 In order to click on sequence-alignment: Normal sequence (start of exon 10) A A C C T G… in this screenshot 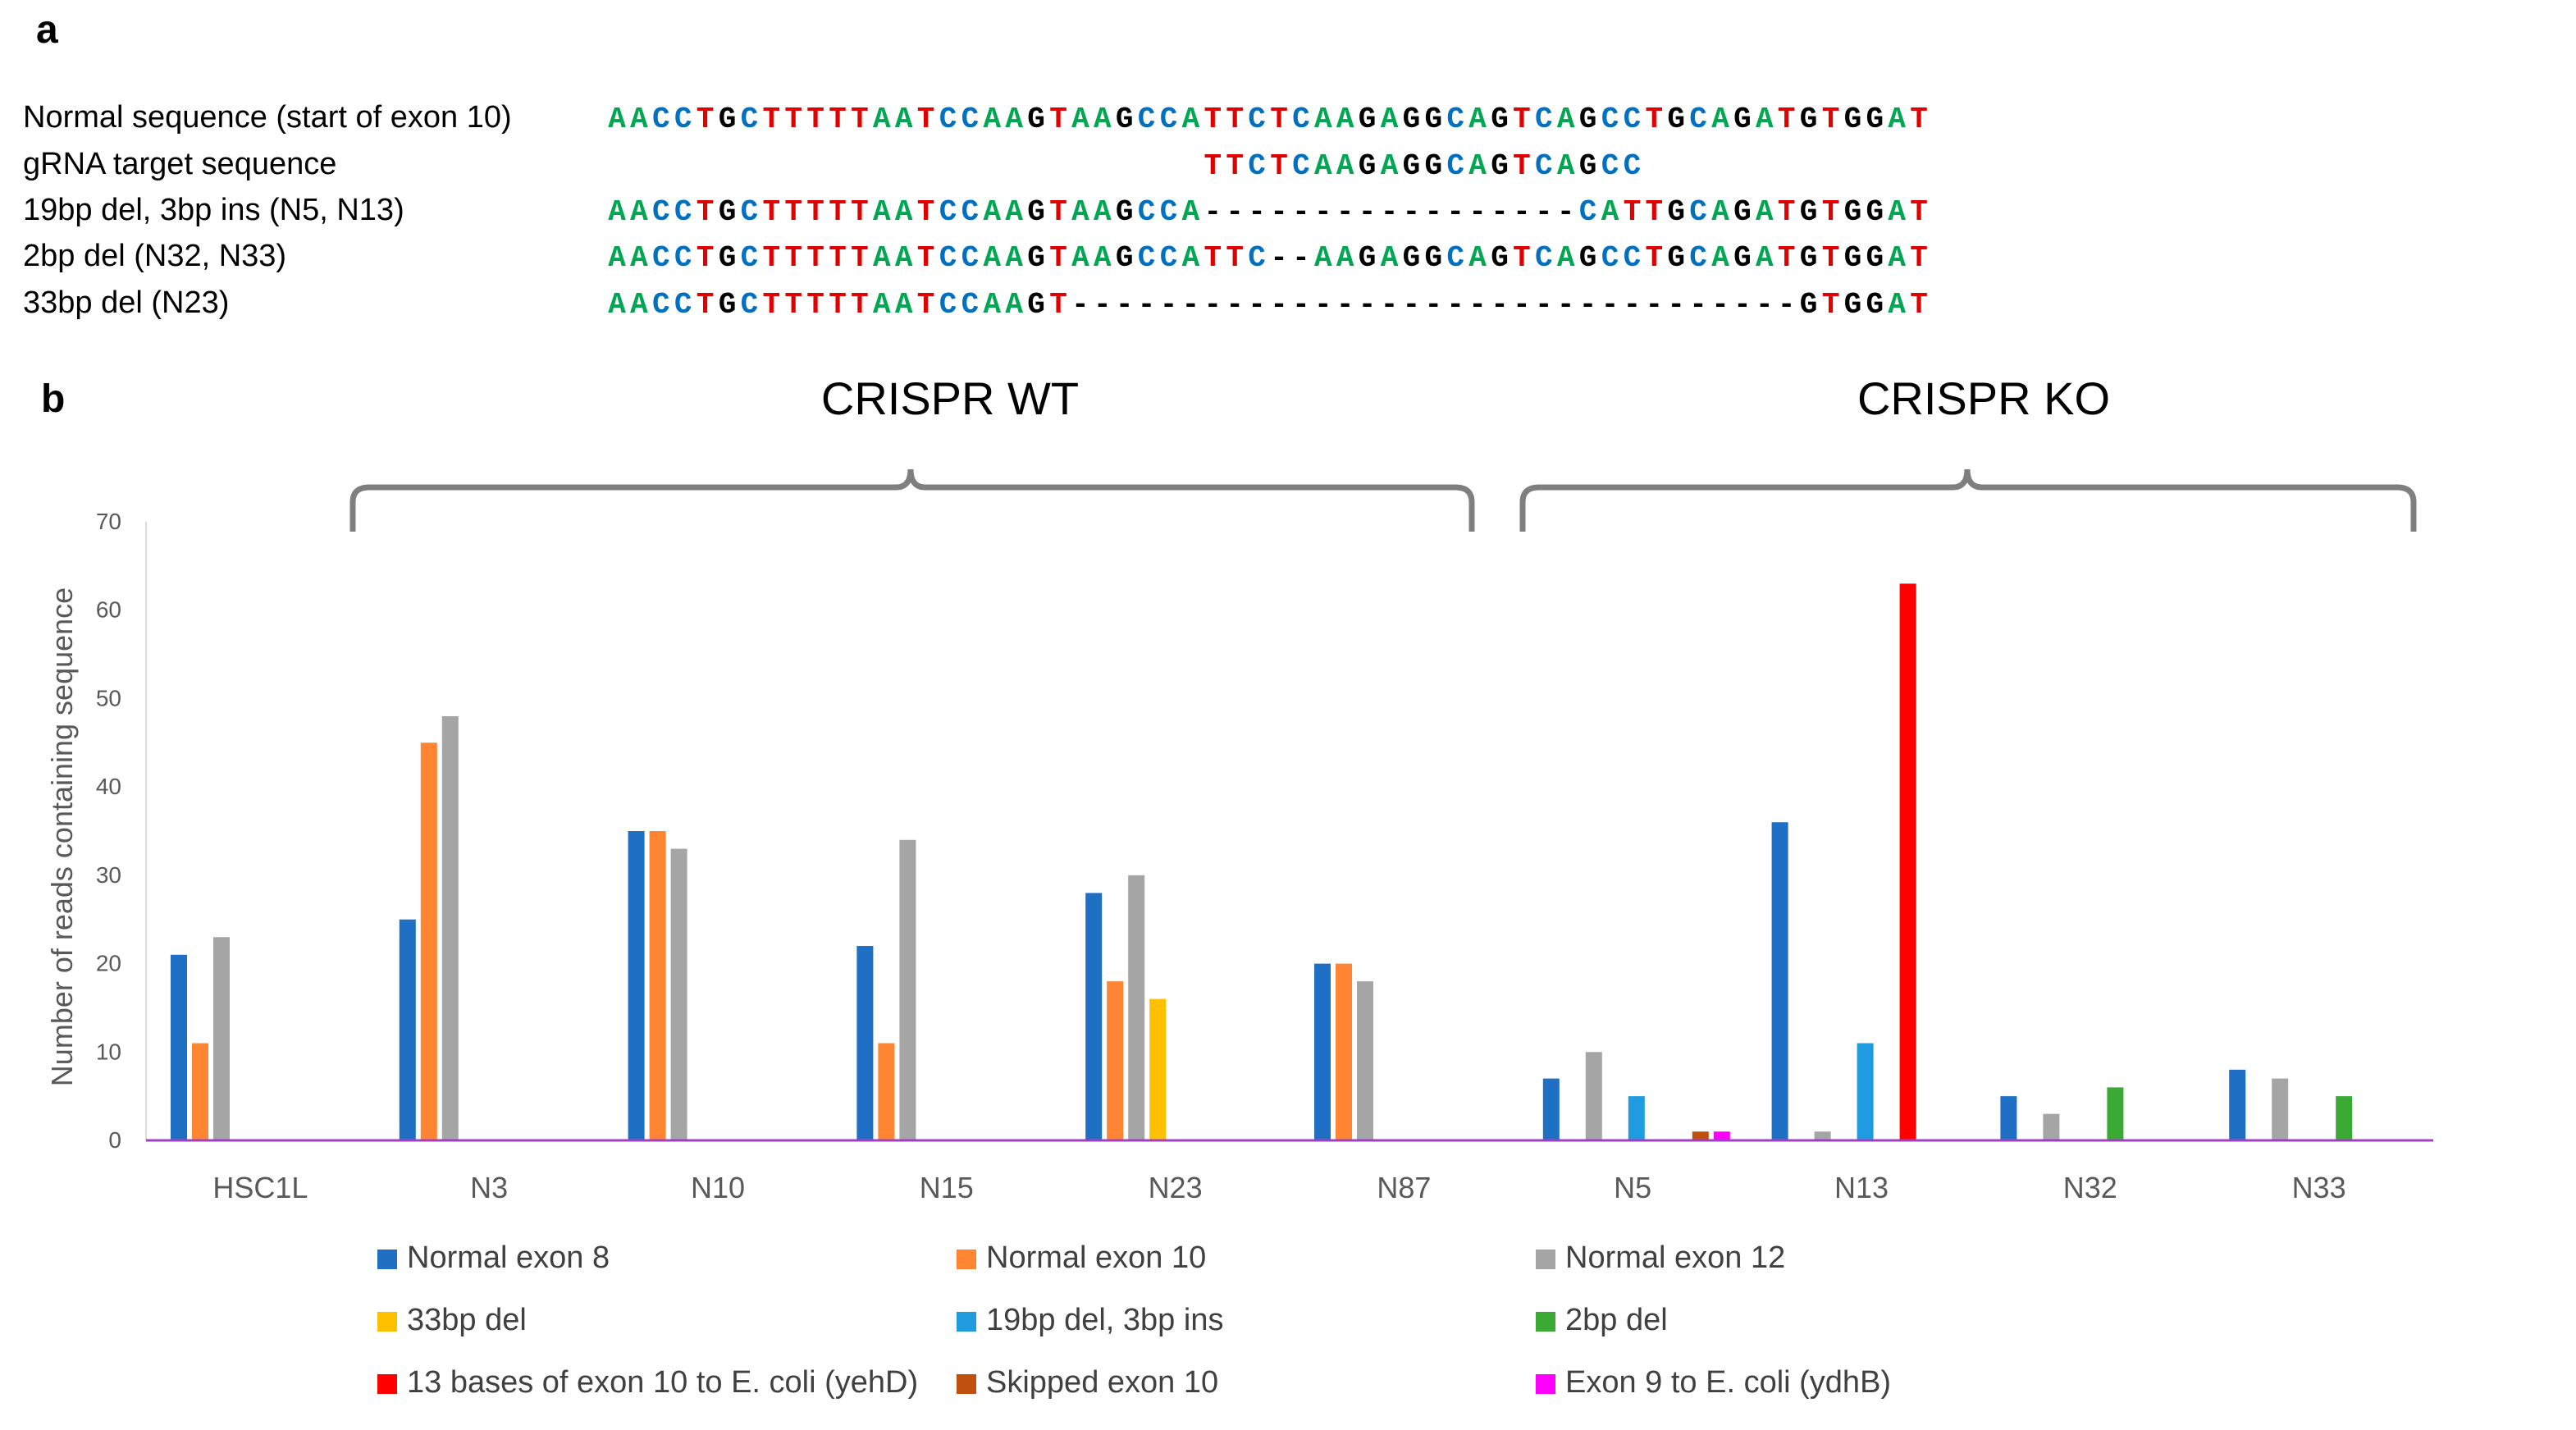, I will do `click(976, 211)`.